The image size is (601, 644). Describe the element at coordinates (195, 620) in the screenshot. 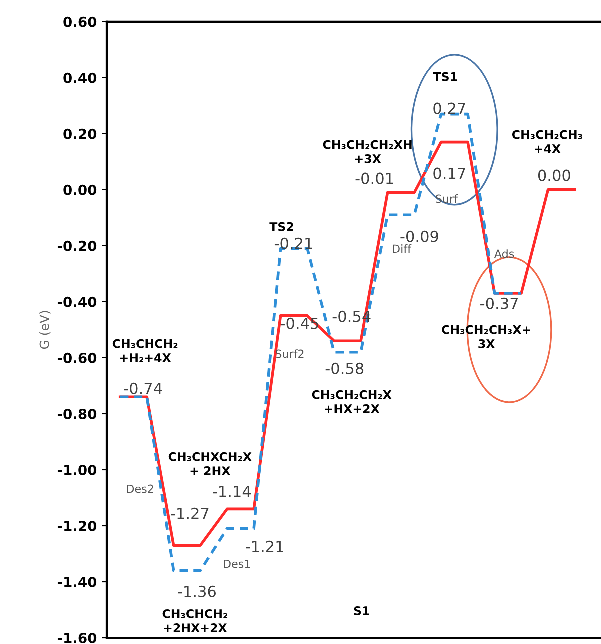

I see `annotation: CH₃CHCH₂ +2HX+2X` at that location.